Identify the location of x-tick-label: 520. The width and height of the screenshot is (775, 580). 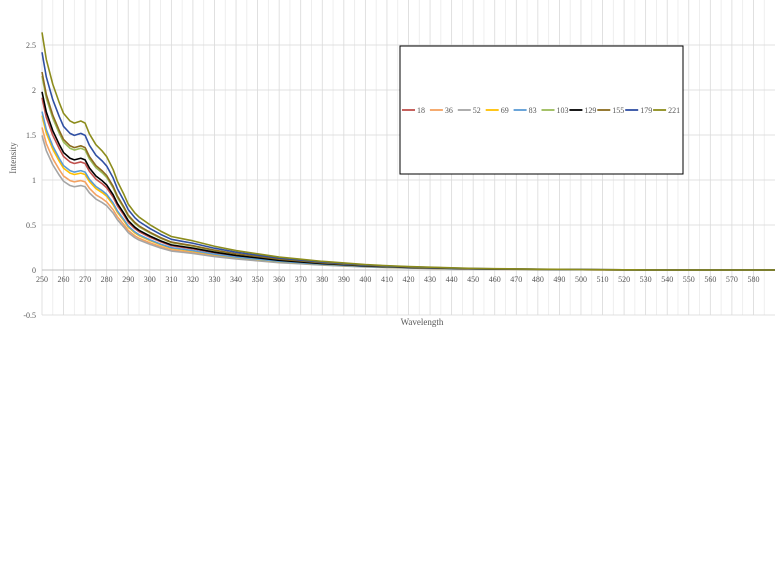
(624, 279).